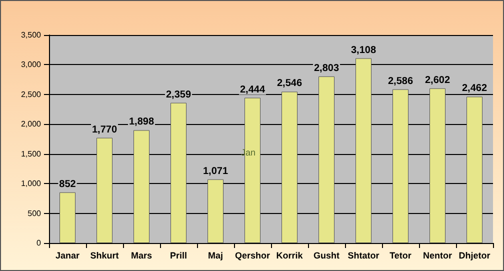 This screenshot has width=504, height=271. I want to click on x-tick-label: Maj, so click(216, 255).